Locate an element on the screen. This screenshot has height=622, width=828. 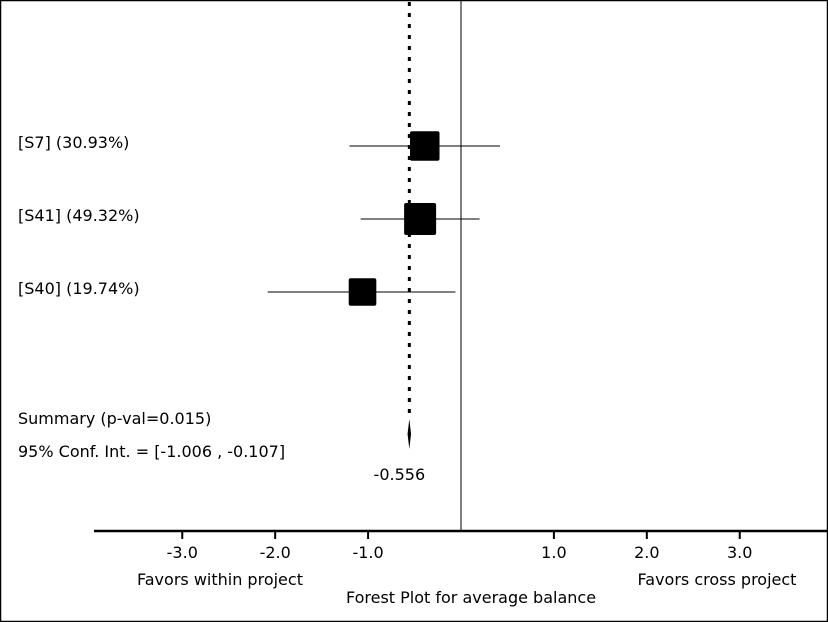
x-tick-label: 1.0 is located at coordinates (553, 552).